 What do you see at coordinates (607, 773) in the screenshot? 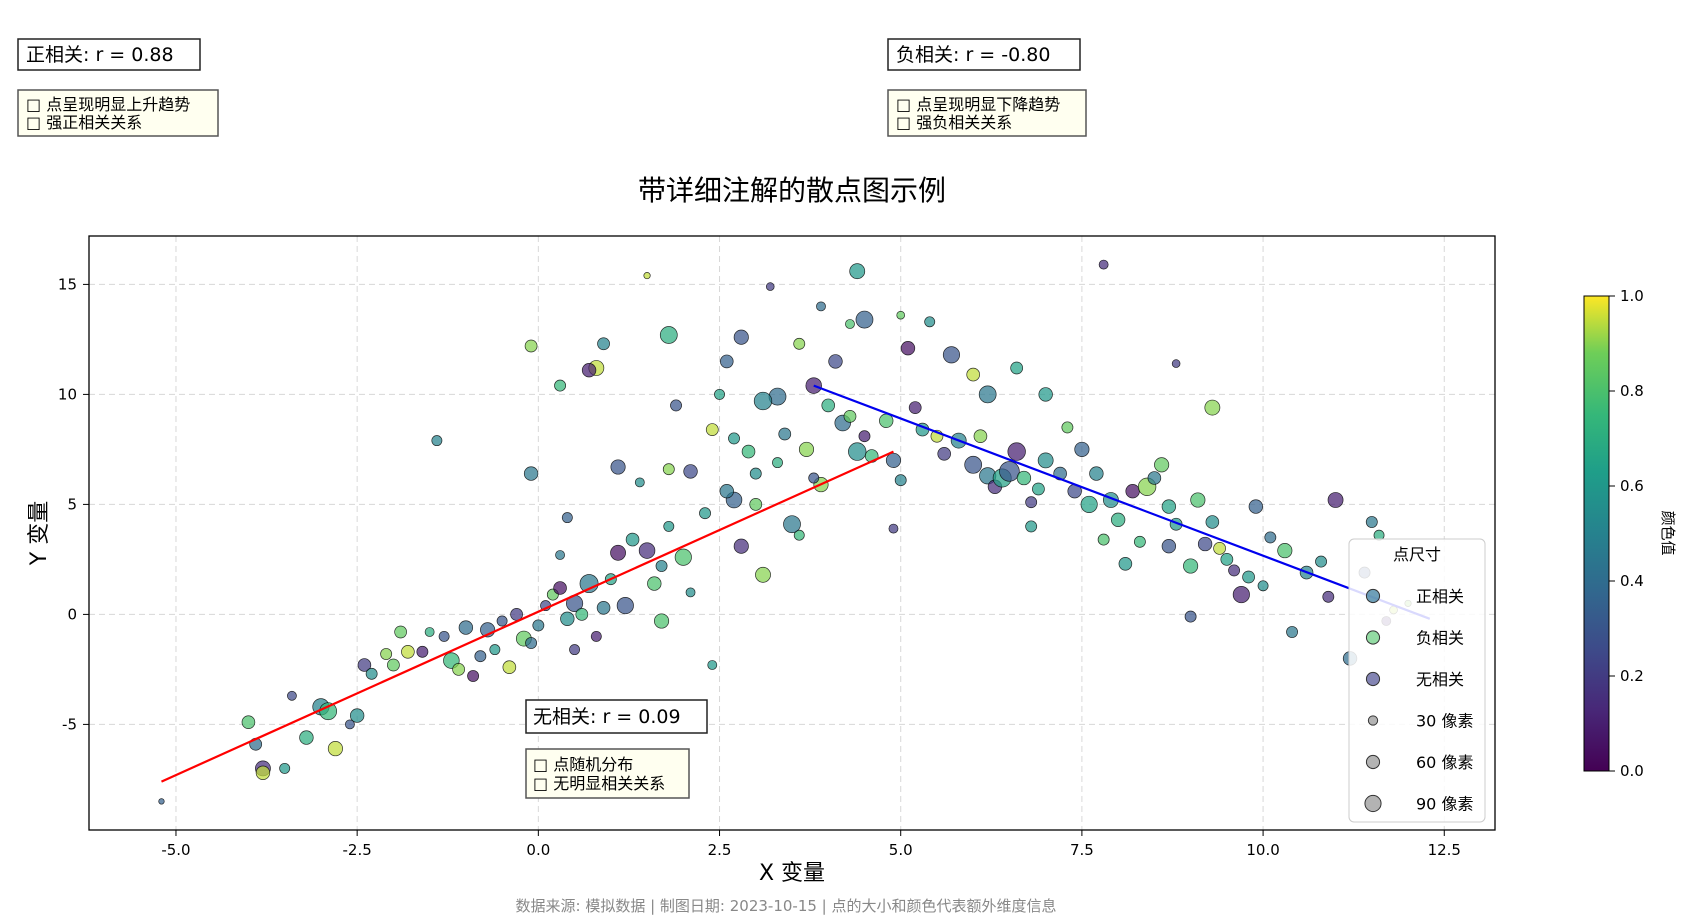
I see `annotation-none-notes-box` at bounding box center [607, 773].